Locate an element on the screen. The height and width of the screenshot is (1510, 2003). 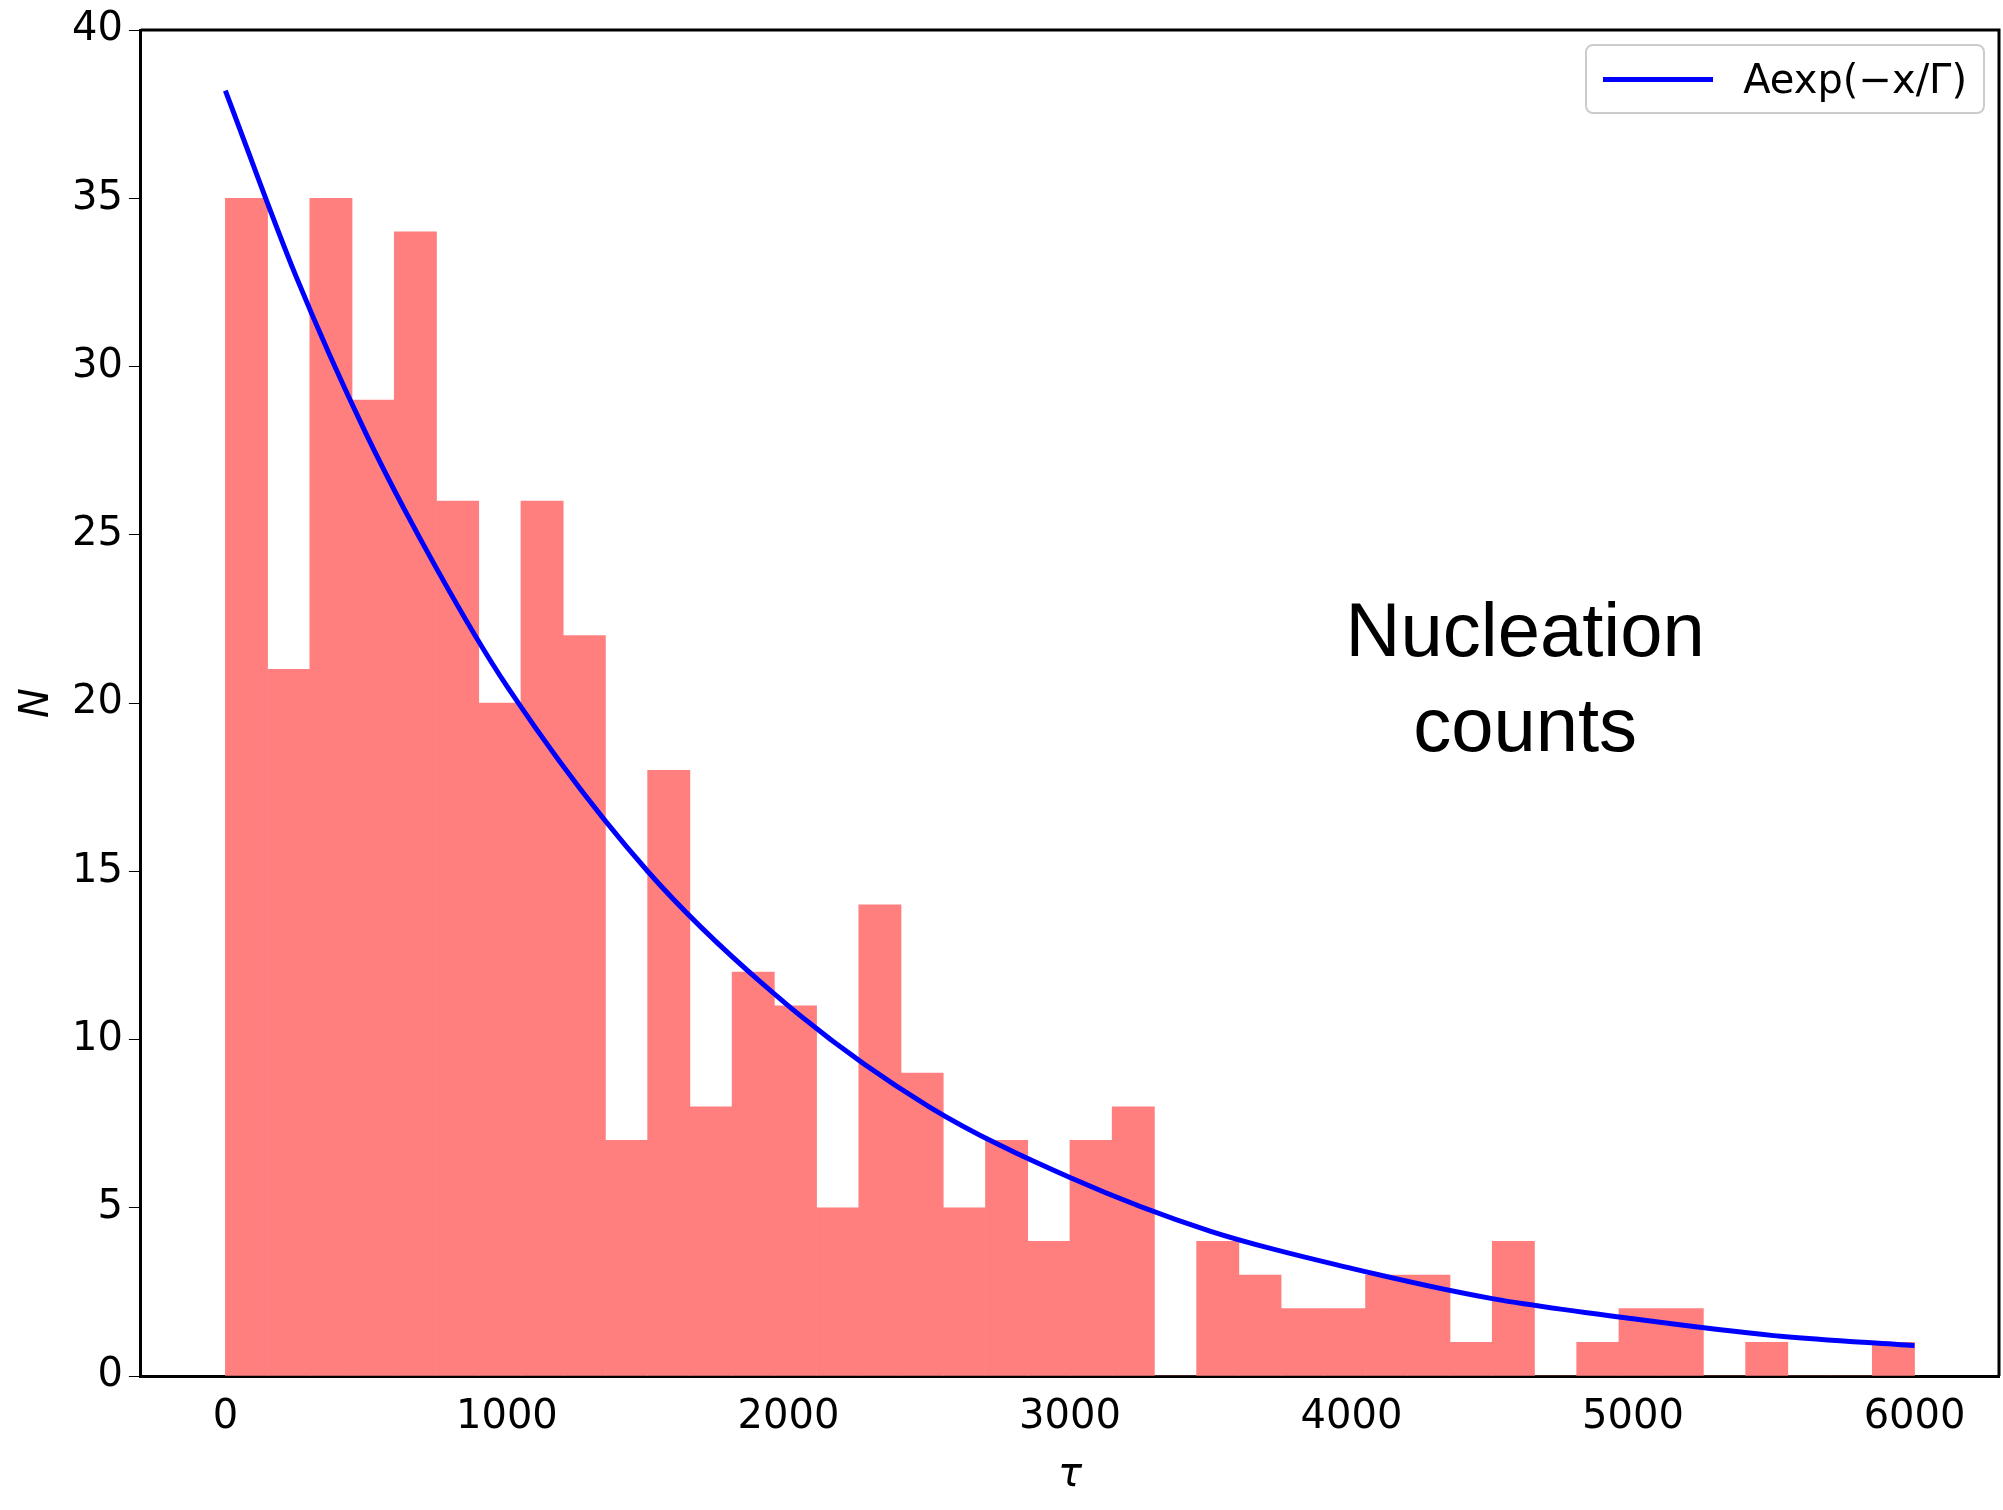
x-tick-label: 2000 is located at coordinates (788, 1414).